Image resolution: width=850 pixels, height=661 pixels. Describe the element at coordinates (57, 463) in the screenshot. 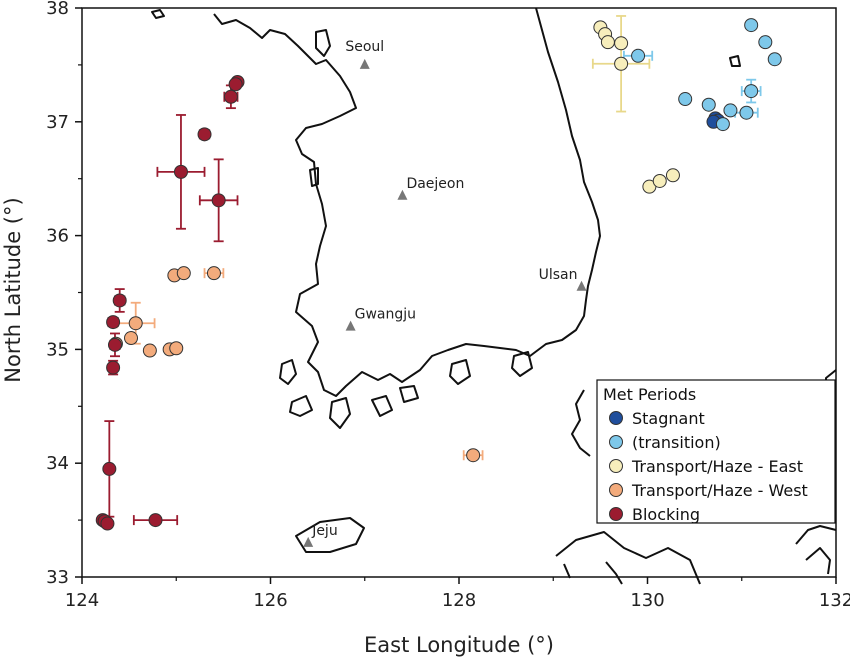

I see `y-tick-label: 34` at that location.